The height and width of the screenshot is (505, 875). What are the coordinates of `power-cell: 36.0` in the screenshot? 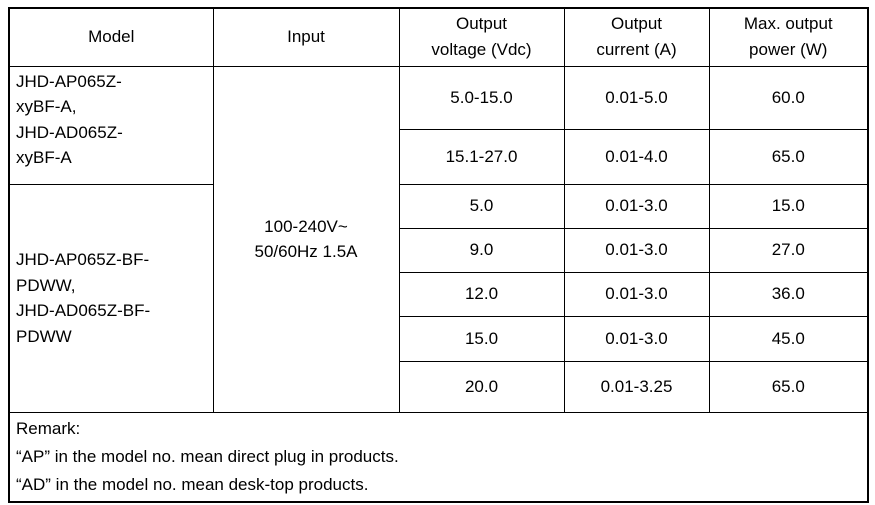 It's located at (788, 294).